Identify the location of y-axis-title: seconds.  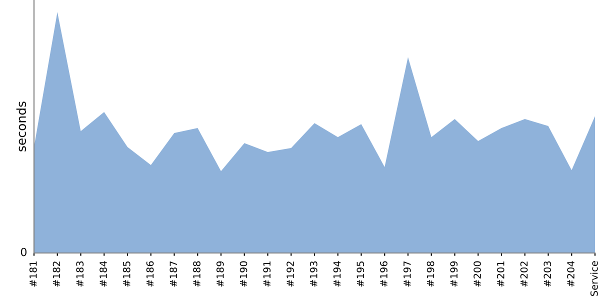
(21, 127).